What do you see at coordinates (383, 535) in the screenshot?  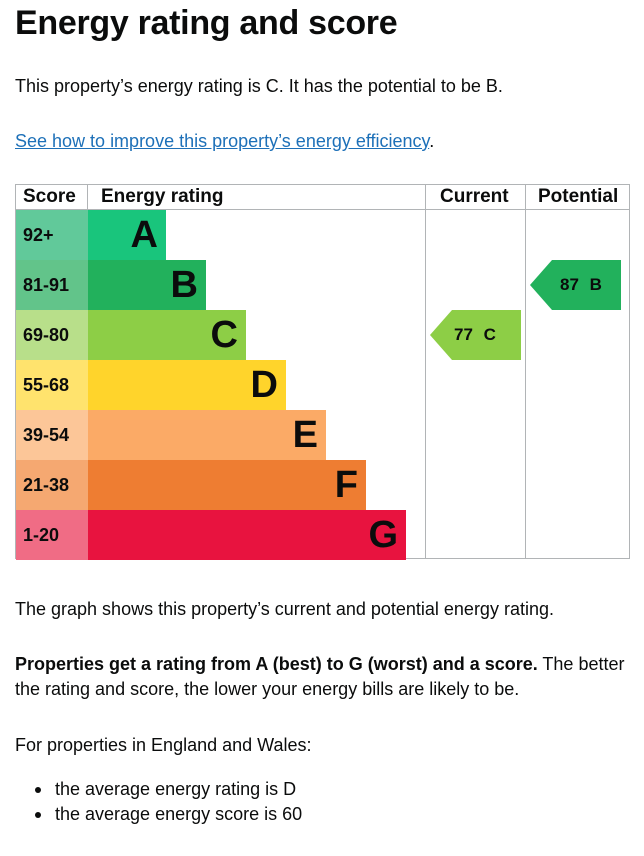 I see `band-letter-g: G` at bounding box center [383, 535].